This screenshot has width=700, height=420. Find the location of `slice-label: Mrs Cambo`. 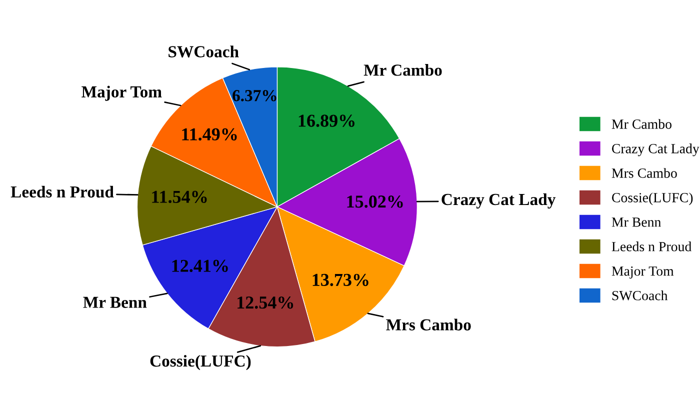

slice-label: Mrs Cambo is located at coordinates (428, 324).